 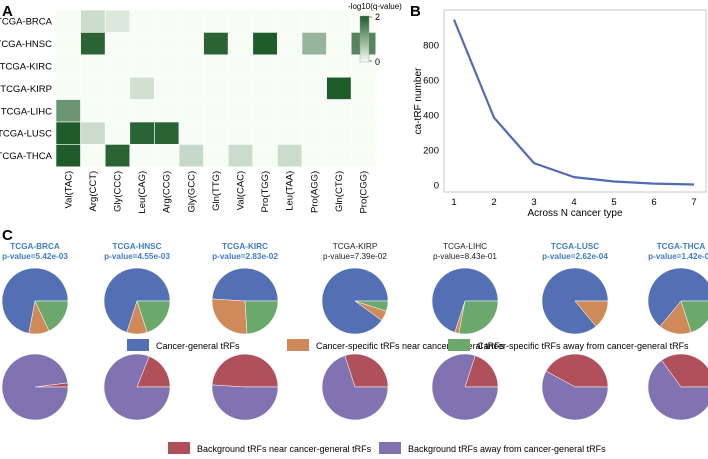 I want to click on heatmap-col-label: Gly(GCC), so click(x=191, y=192).